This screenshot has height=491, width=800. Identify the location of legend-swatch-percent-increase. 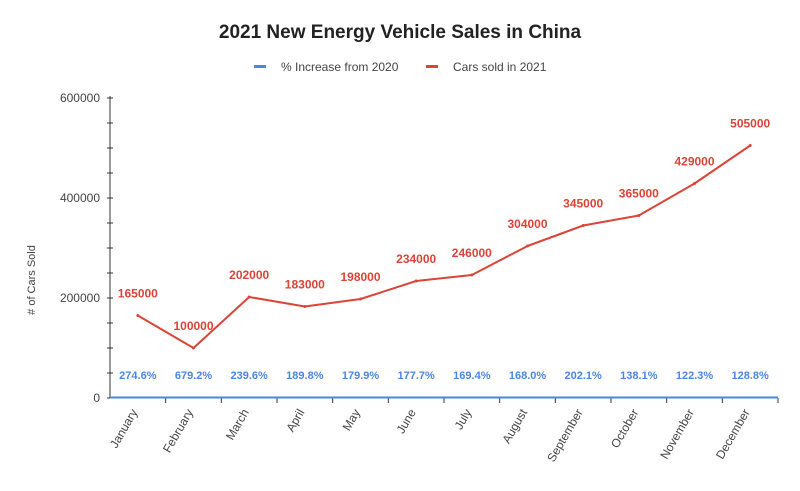
(260, 66).